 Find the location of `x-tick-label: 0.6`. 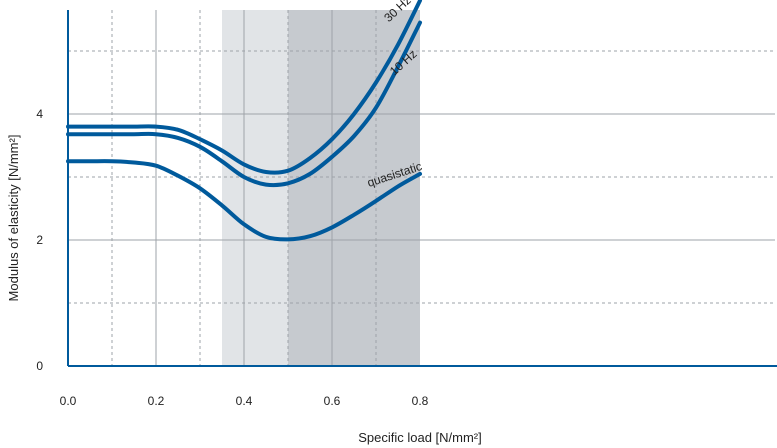

x-tick-label: 0.6 is located at coordinates (332, 401).